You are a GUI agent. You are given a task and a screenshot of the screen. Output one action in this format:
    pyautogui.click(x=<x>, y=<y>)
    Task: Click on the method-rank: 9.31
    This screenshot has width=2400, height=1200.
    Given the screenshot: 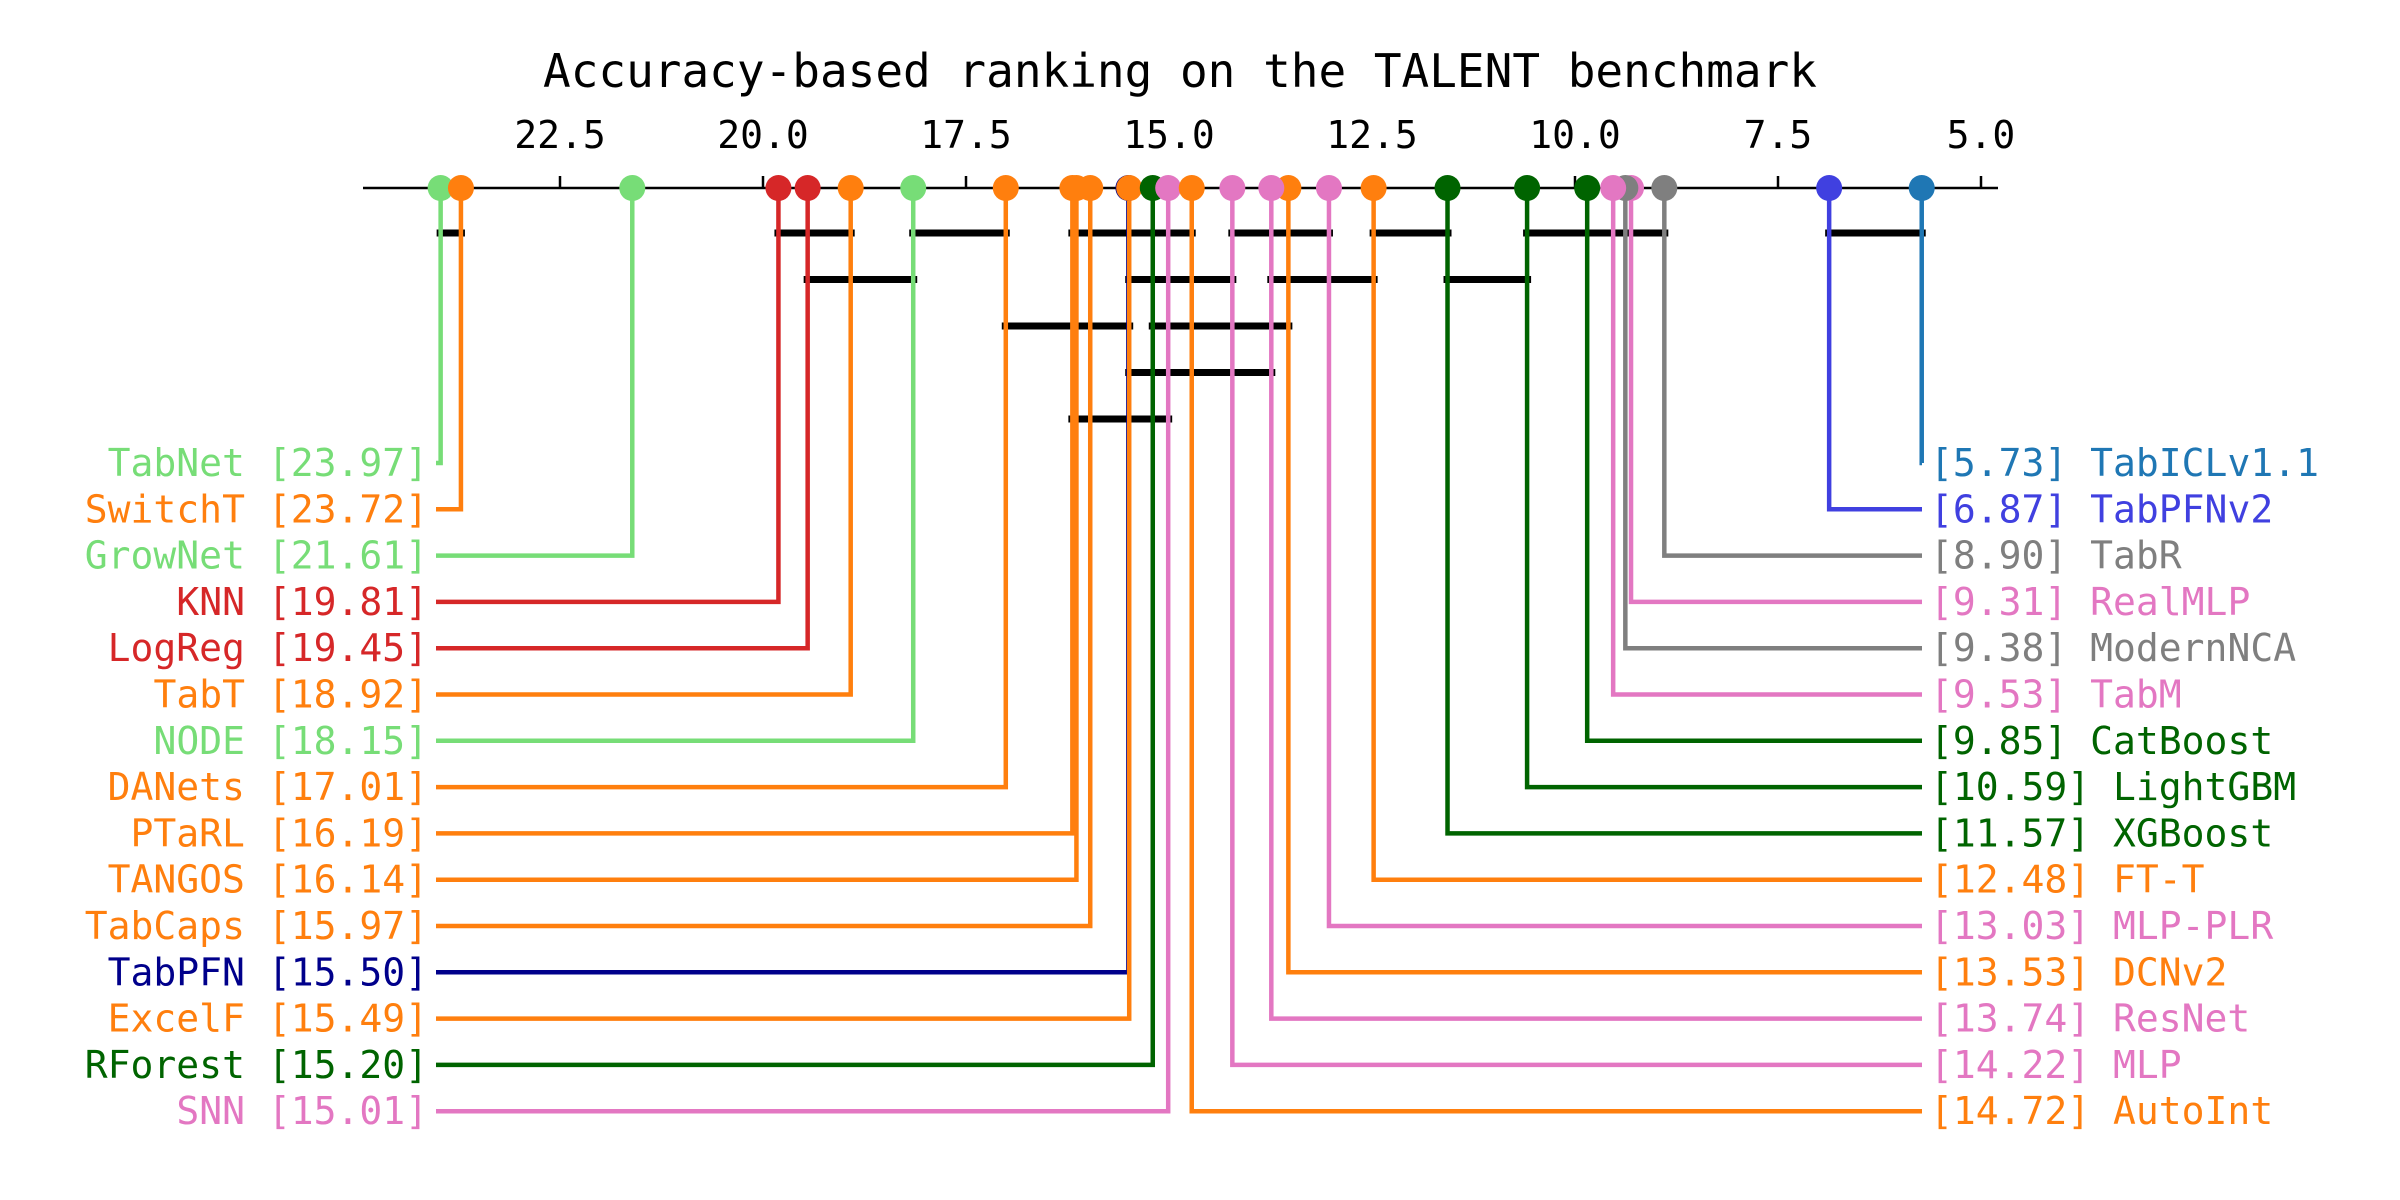 What is the action you would take?
    pyautogui.click(x=1999, y=602)
    